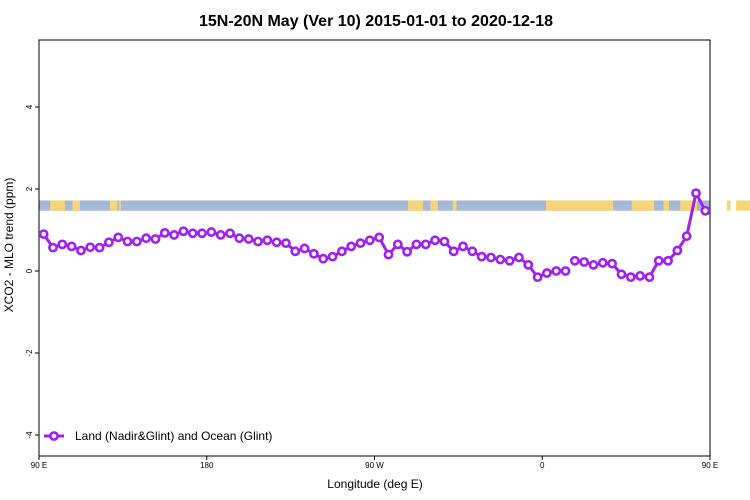 This screenshot has height=500, width=750. I want to click on x-axis: 90 E 180 90 W 0 90 E, so click(374, 463).